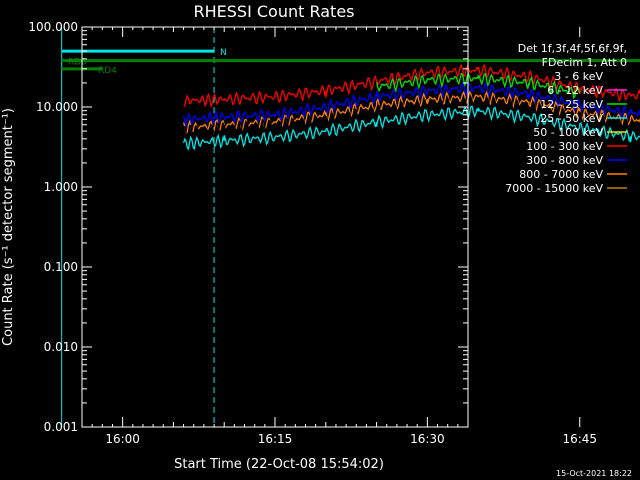 This screenshot has width=640, height=480. What do you see at coordinates (77, 63) in the screenshot?
I see `flag-label-2: RD0` at bounding box center [77, 63].